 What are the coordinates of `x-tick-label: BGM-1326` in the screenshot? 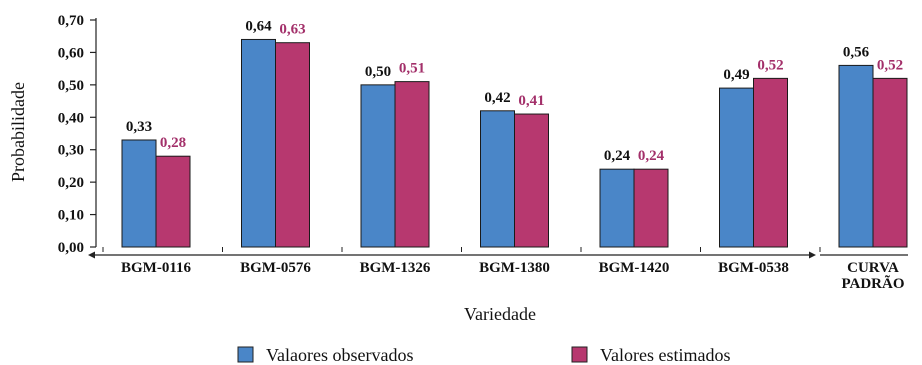 It's located at (395, 268).